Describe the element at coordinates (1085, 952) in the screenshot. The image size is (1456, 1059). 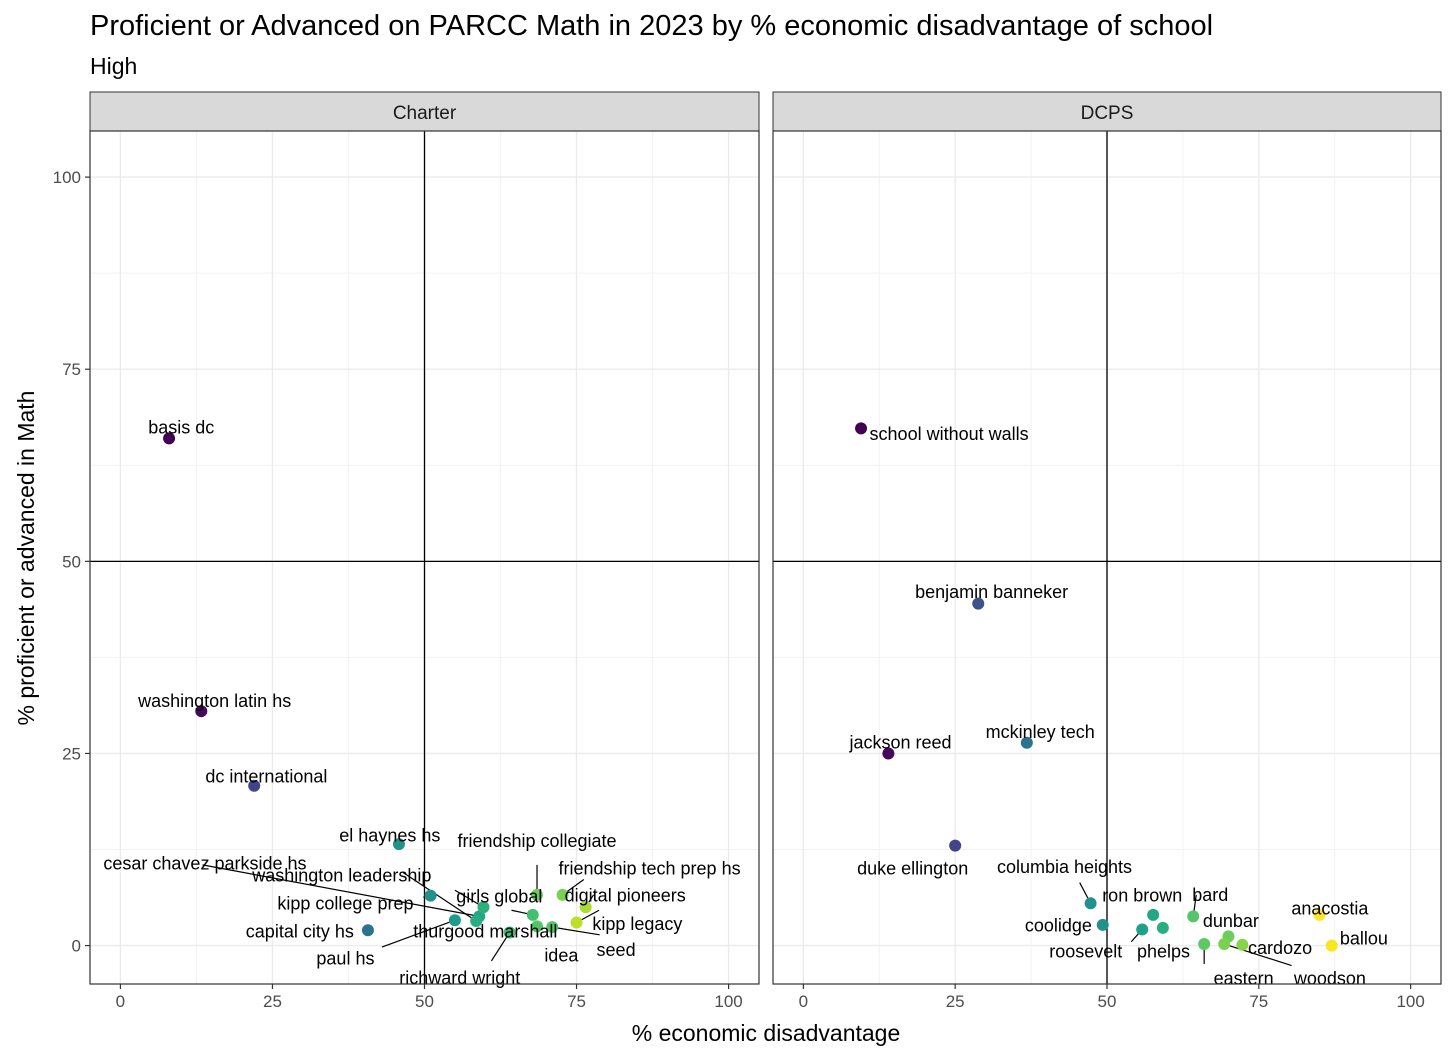
I see `point-label: roosevelt` at that location.